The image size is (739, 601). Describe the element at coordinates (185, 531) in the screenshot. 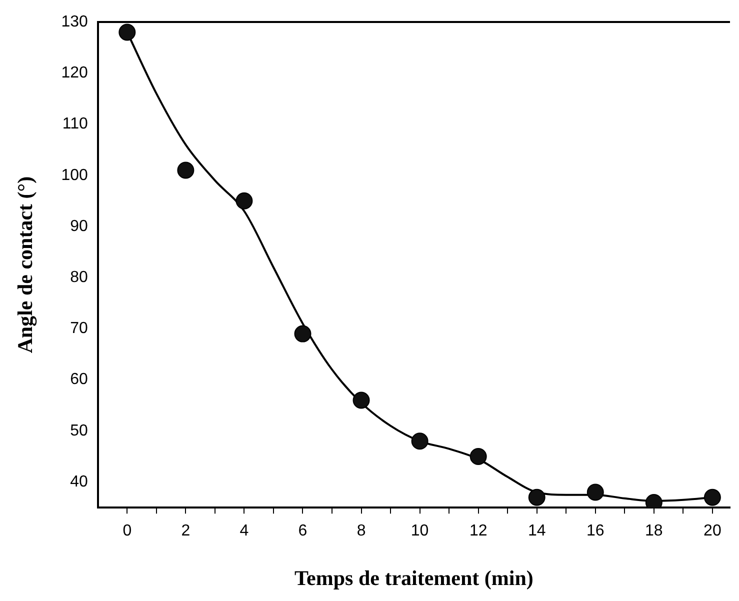

I see `x-tick-label: 2` at that location.